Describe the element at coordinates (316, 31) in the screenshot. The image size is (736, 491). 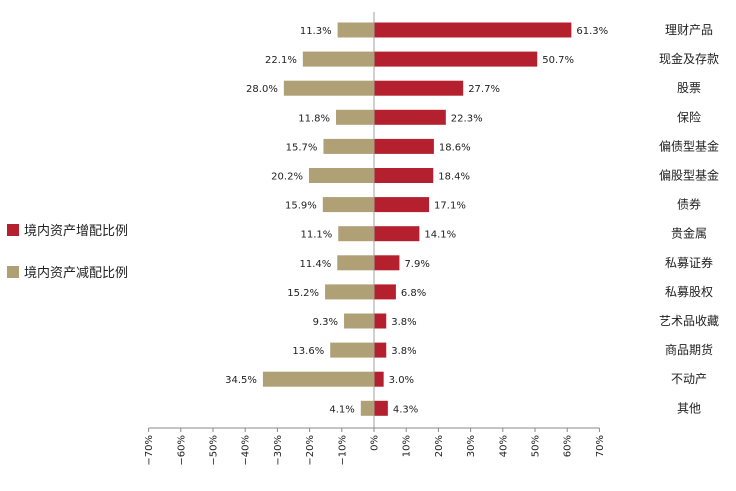
I see `bar-decrease-label: 11.3%` at that location.